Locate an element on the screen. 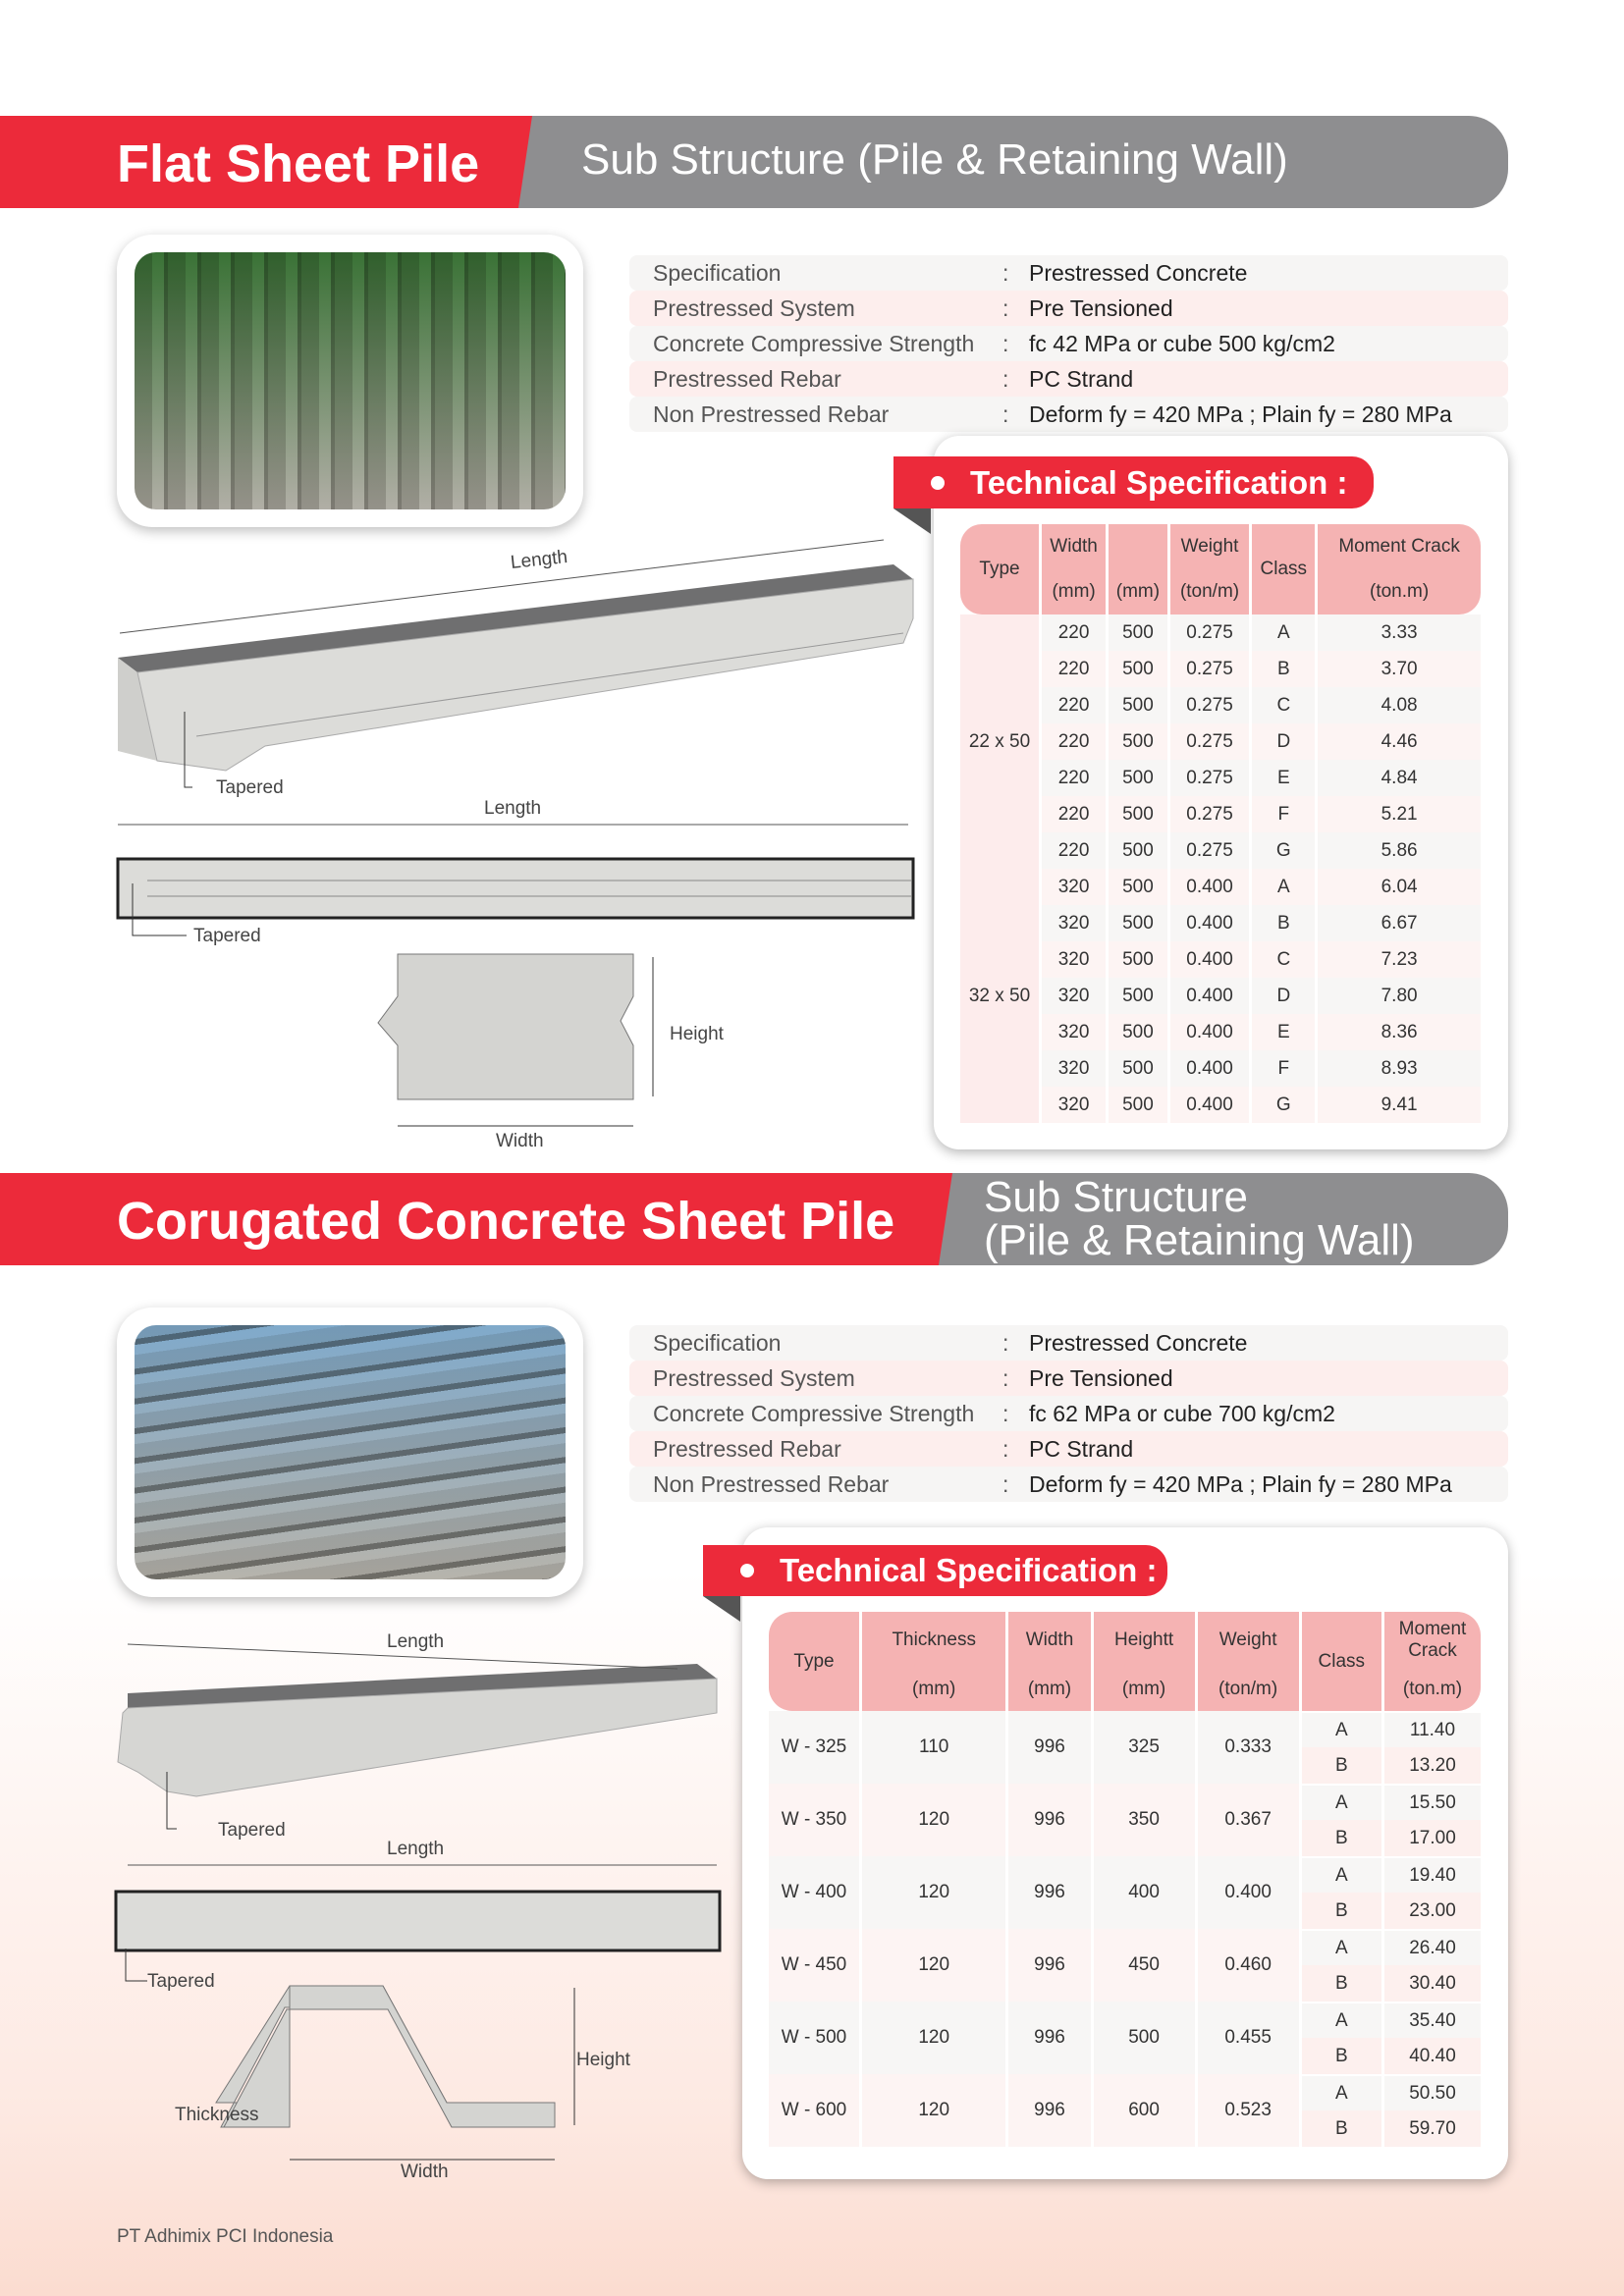 The width and height of the screenshot is (1624, 2296). table-row: 320 500 0.400 D 7.80 is located at coordinates (1220, 996).